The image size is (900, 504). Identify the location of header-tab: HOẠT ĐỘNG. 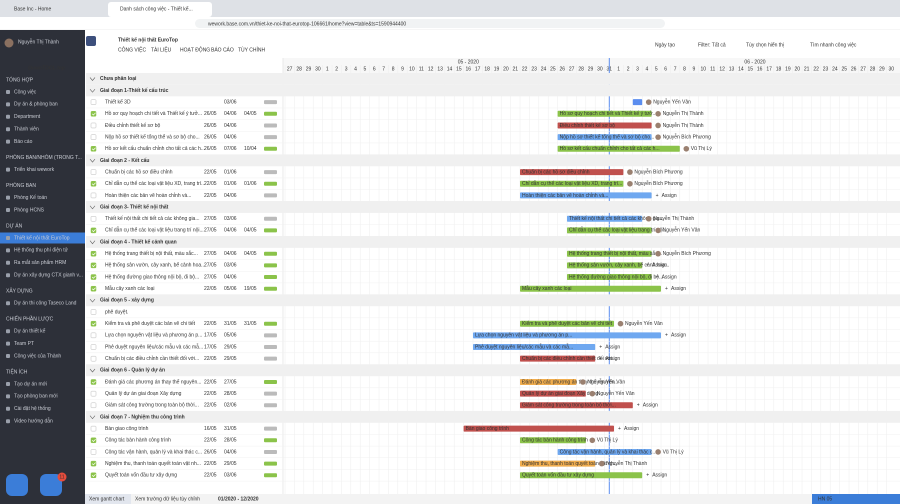
(195, 49).